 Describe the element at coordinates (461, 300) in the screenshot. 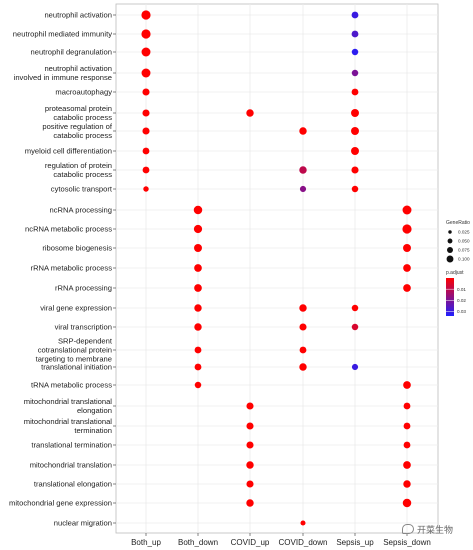

I see `color-legend-label: 0.02` at that location.